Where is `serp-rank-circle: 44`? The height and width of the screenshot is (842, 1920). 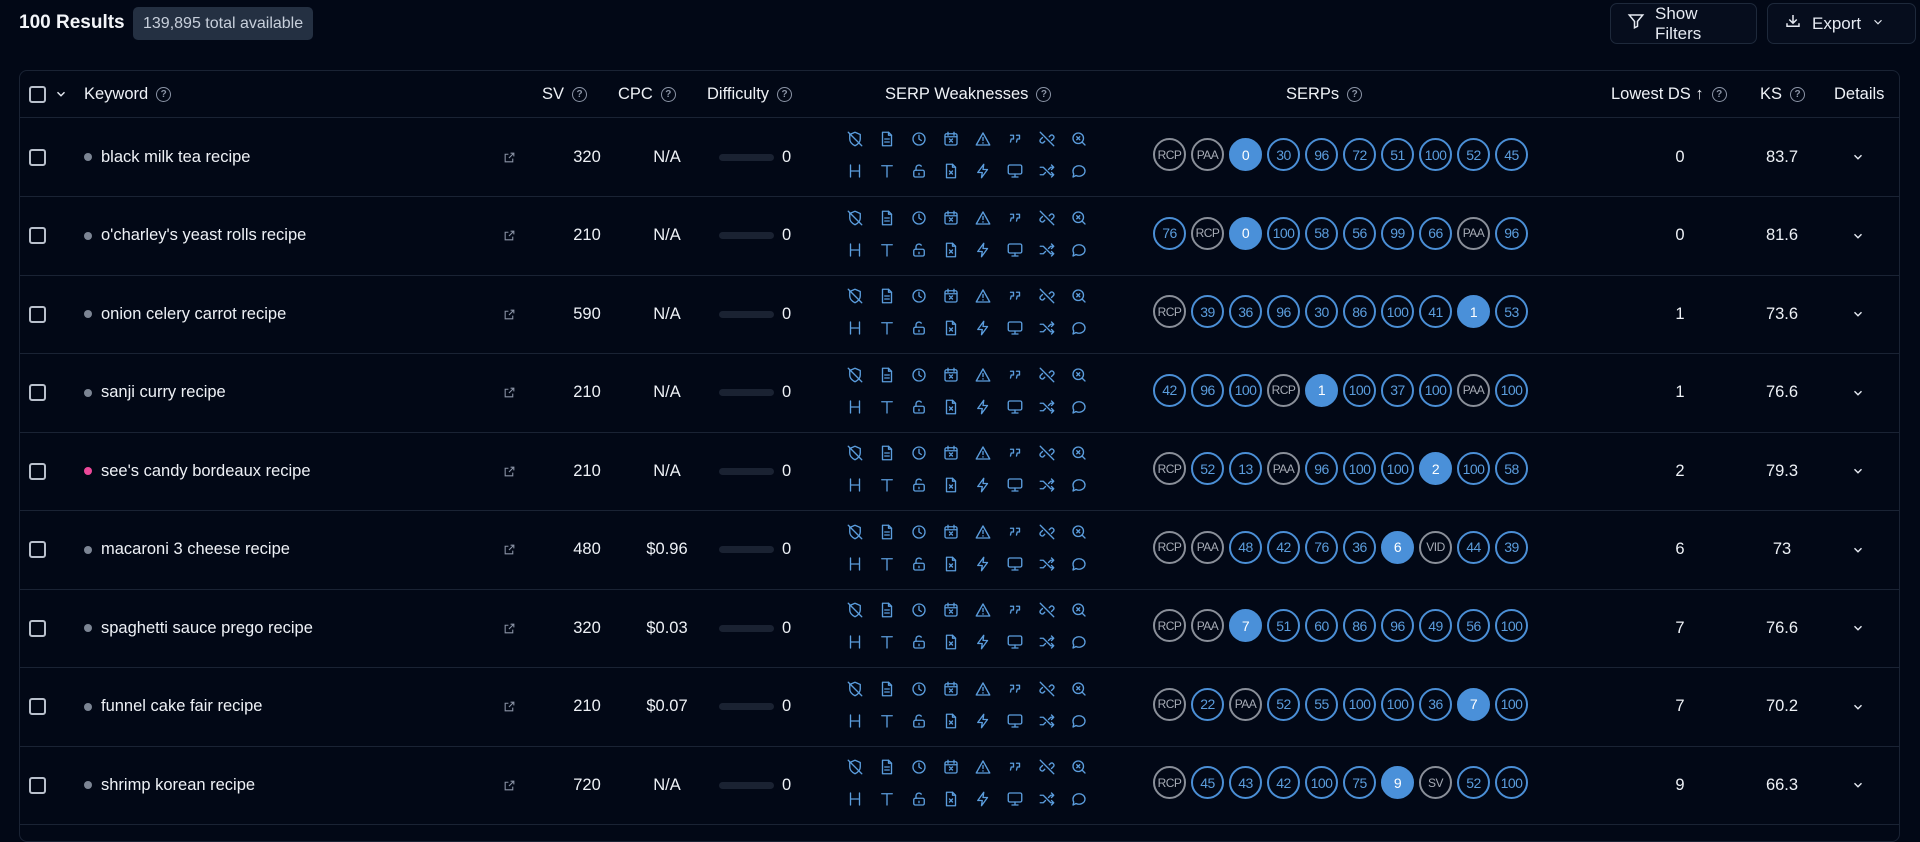 serp-rank-circle: 44 is located at coordinates (1473, 547).